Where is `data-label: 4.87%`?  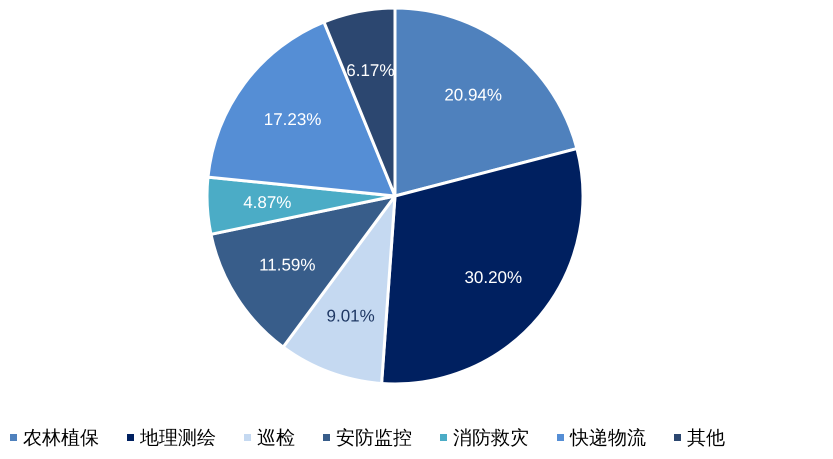 data-label: 4.87% is located at coordinates (267, 202).